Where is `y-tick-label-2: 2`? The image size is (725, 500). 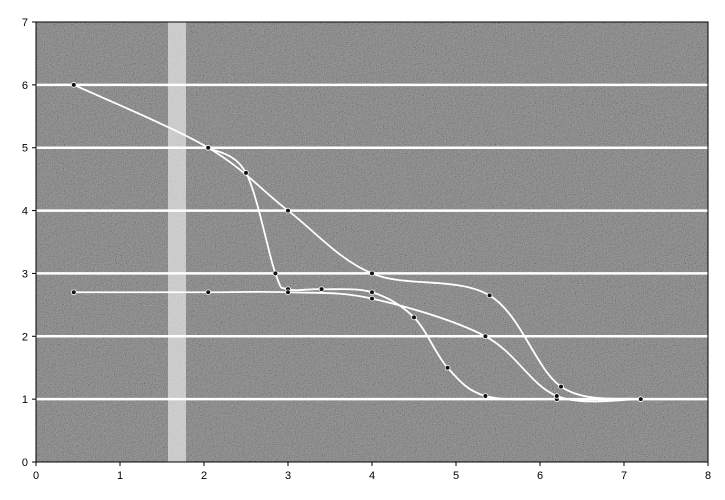
y-tick-label-2: 2 is located at coordinates (25, 337).